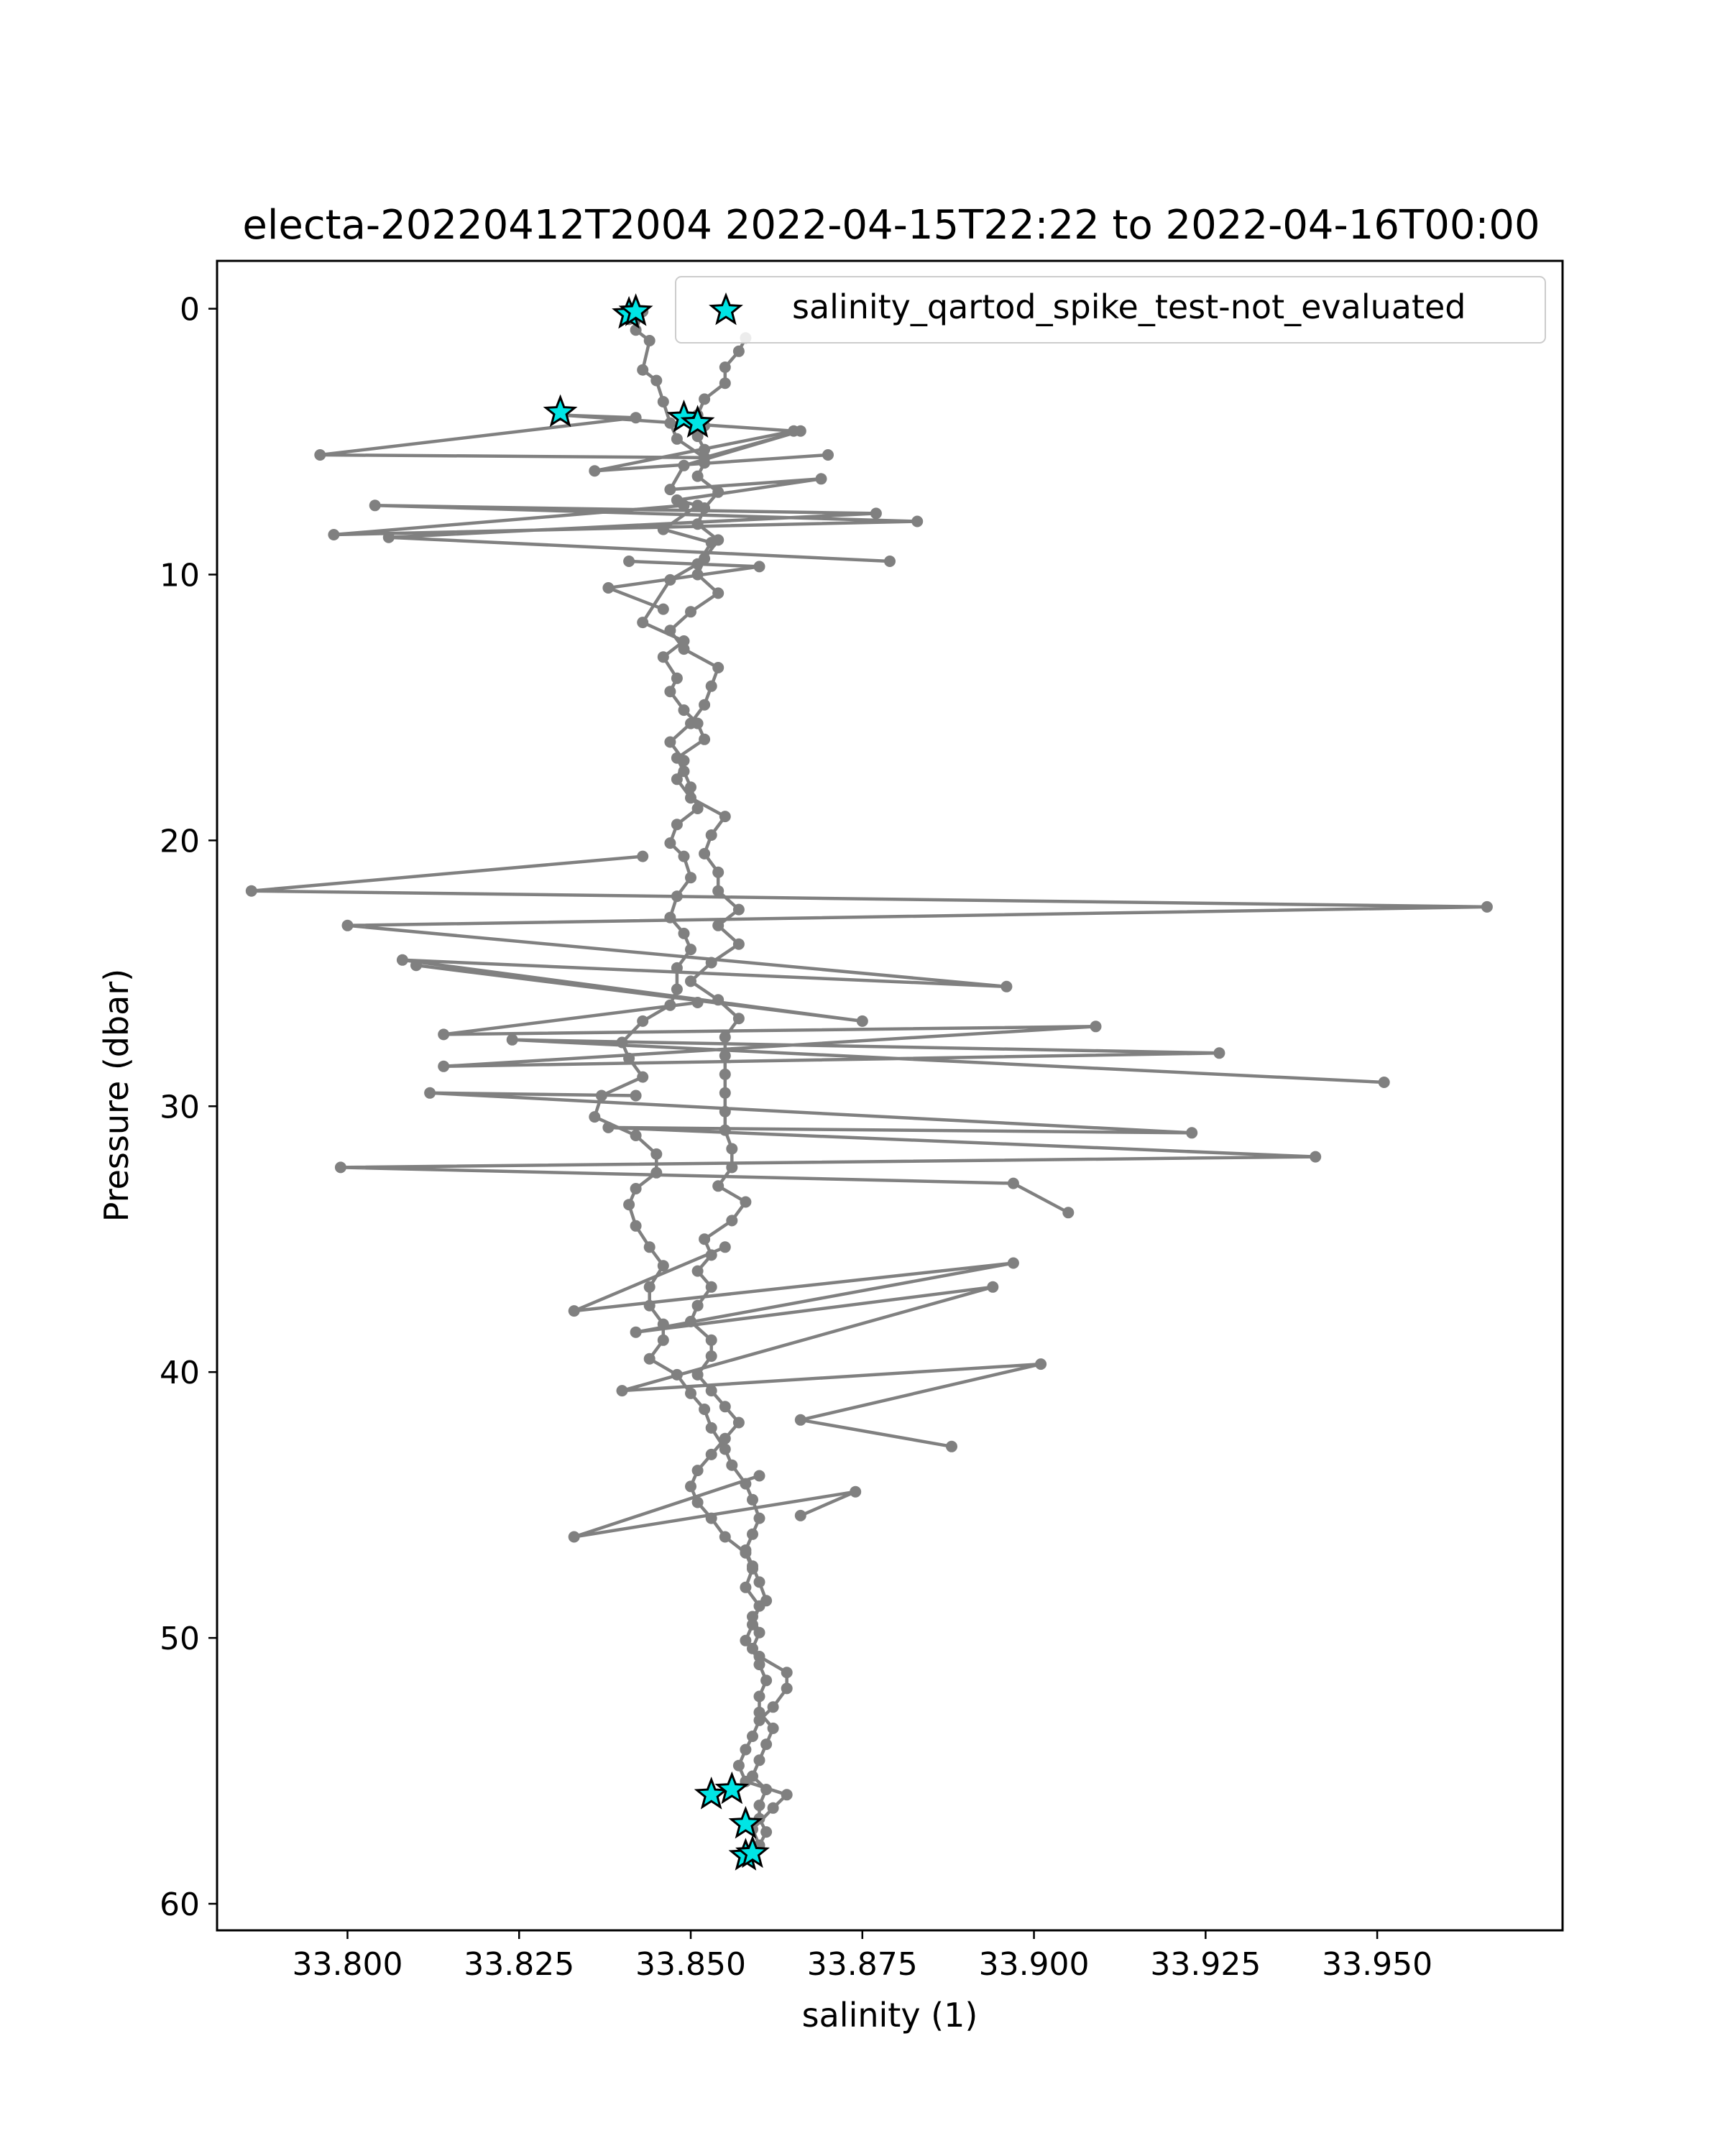 This screenshot has height=2156, width=1725. What do you see at coordinates (1110, 310) in the screenshot?
I see `legend-box` at bounding box center [1110, 310].